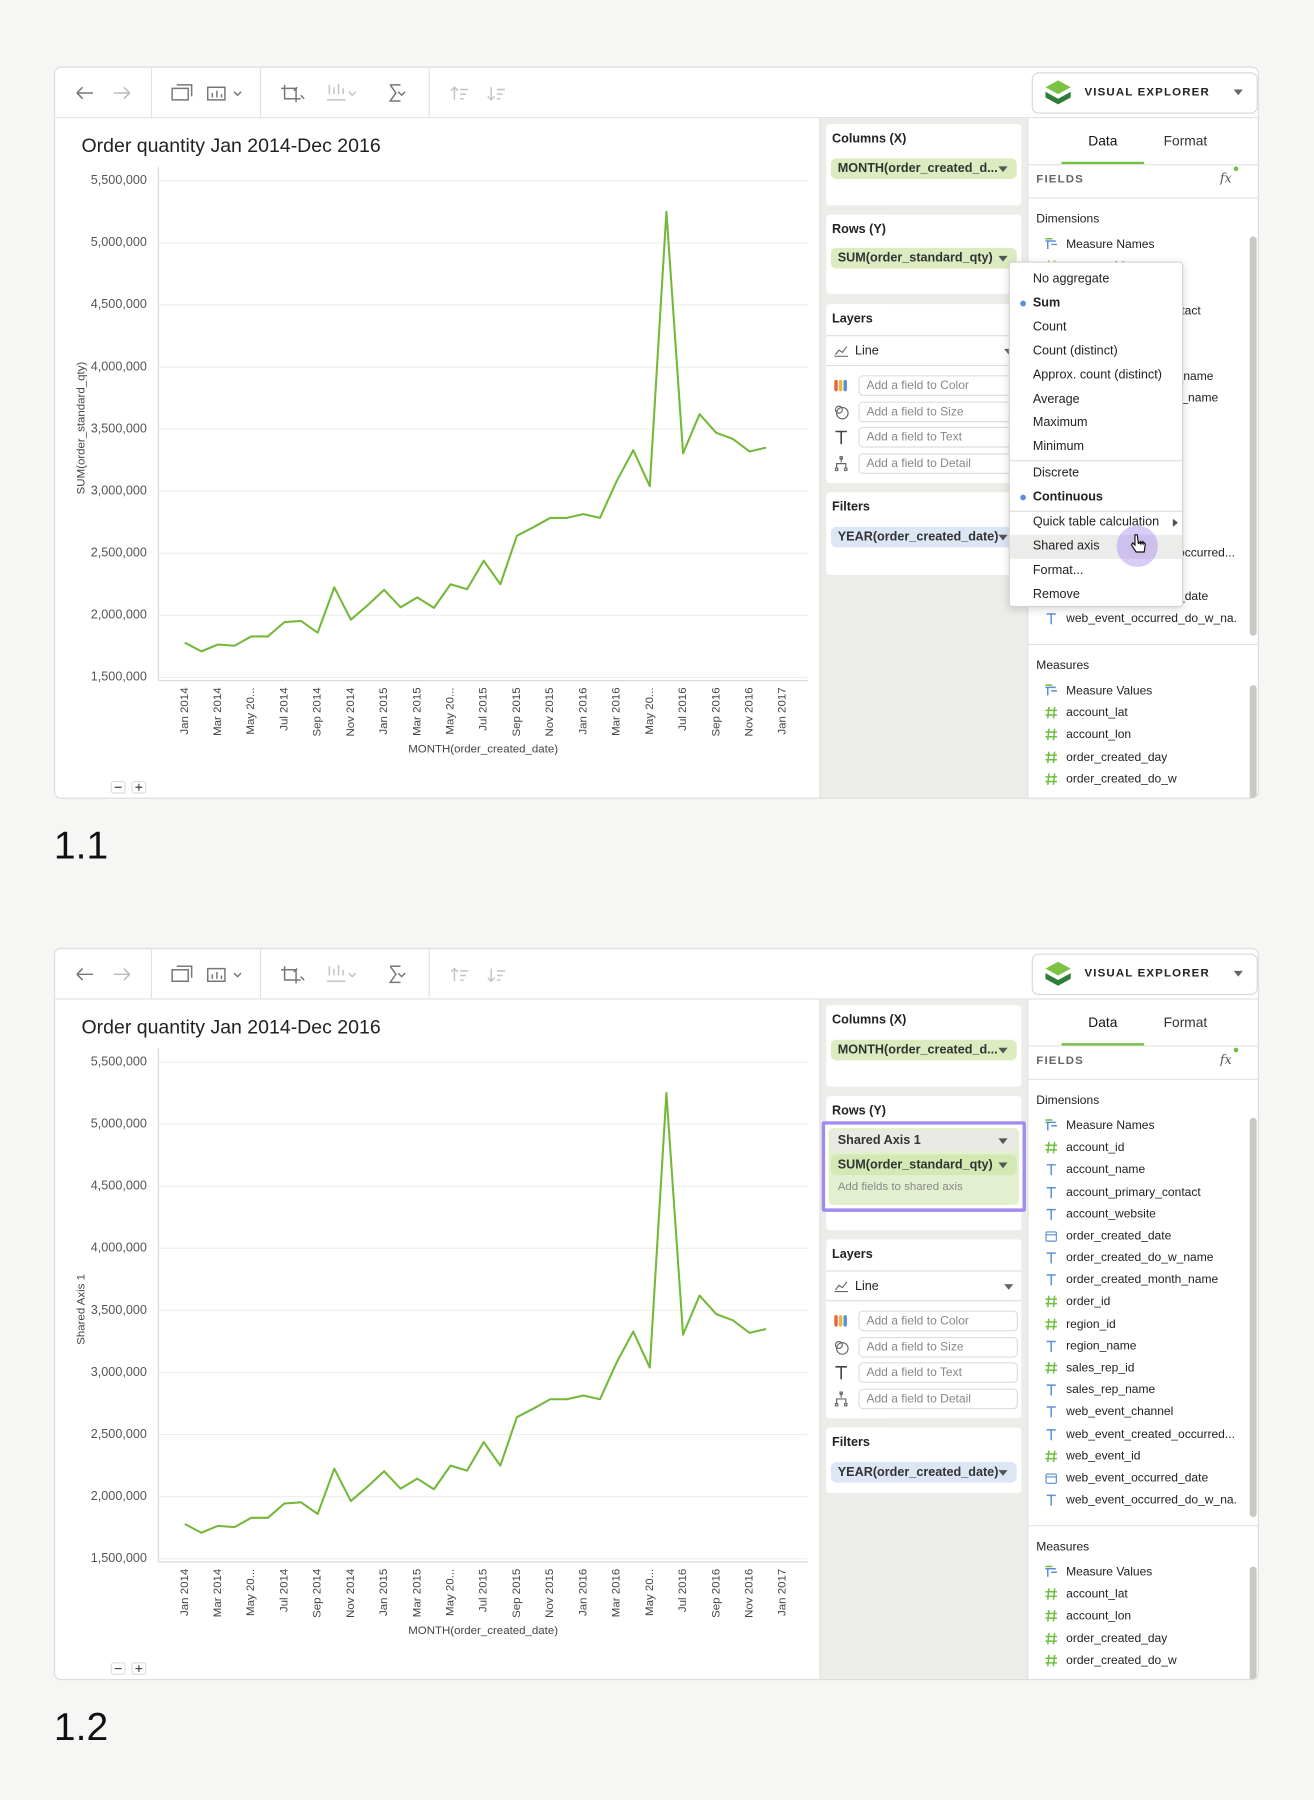  What do you see at coordinates (1096, 423) in the screenshot?
I see `menu-item: Maximum` at bounding box center [1096, 423].